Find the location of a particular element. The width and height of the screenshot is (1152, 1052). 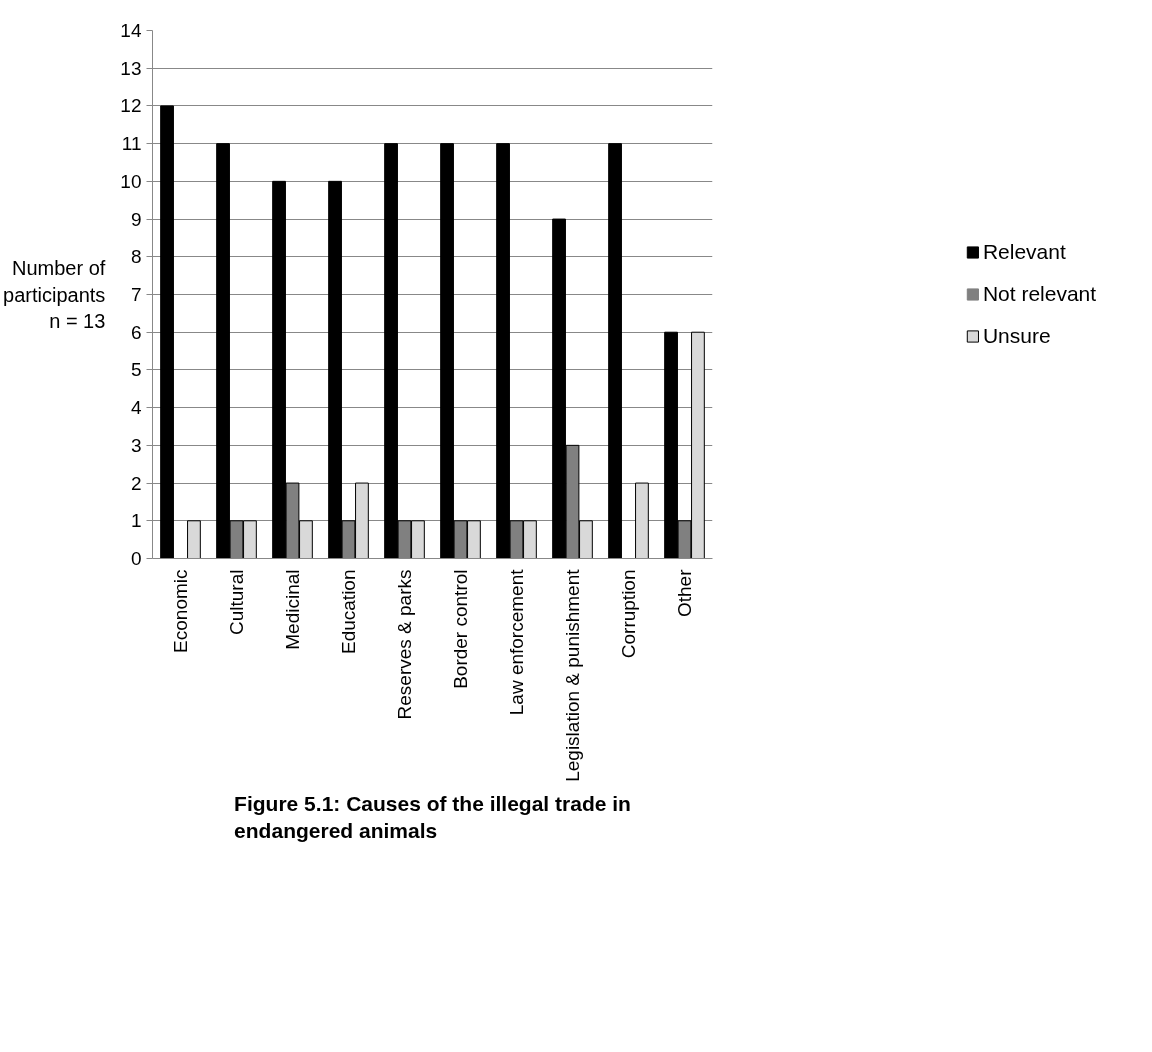

y-tick-label: 13 is located at coordinates (131, 68).